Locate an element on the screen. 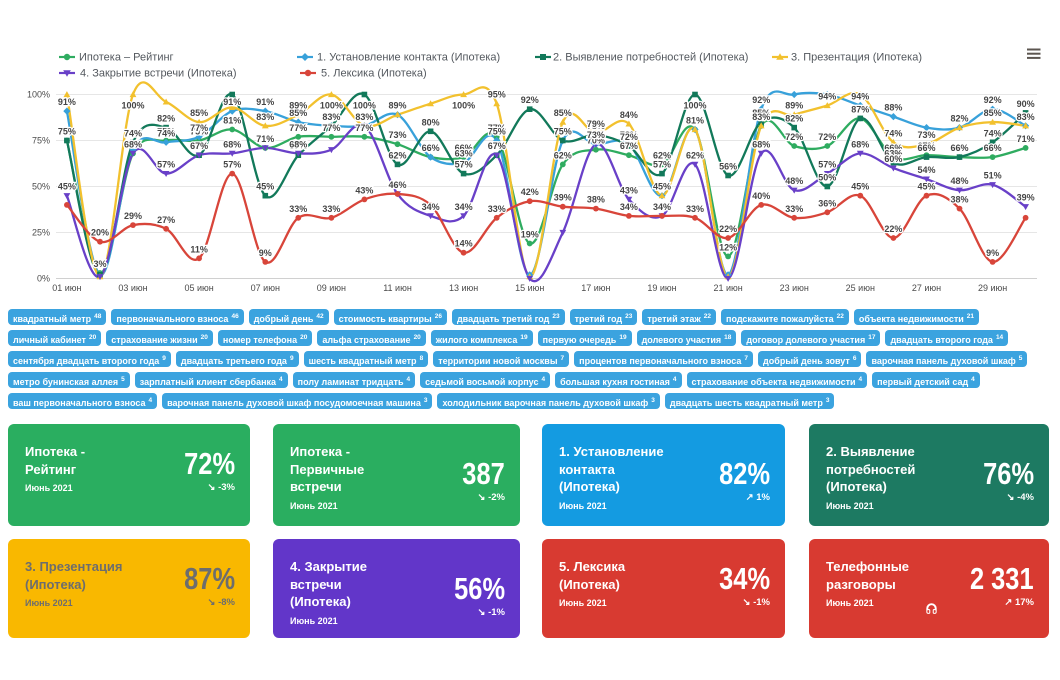 The width and height of the screenshot is (1060, 680). svg-text: 54% is located at coordinates (926, 170).